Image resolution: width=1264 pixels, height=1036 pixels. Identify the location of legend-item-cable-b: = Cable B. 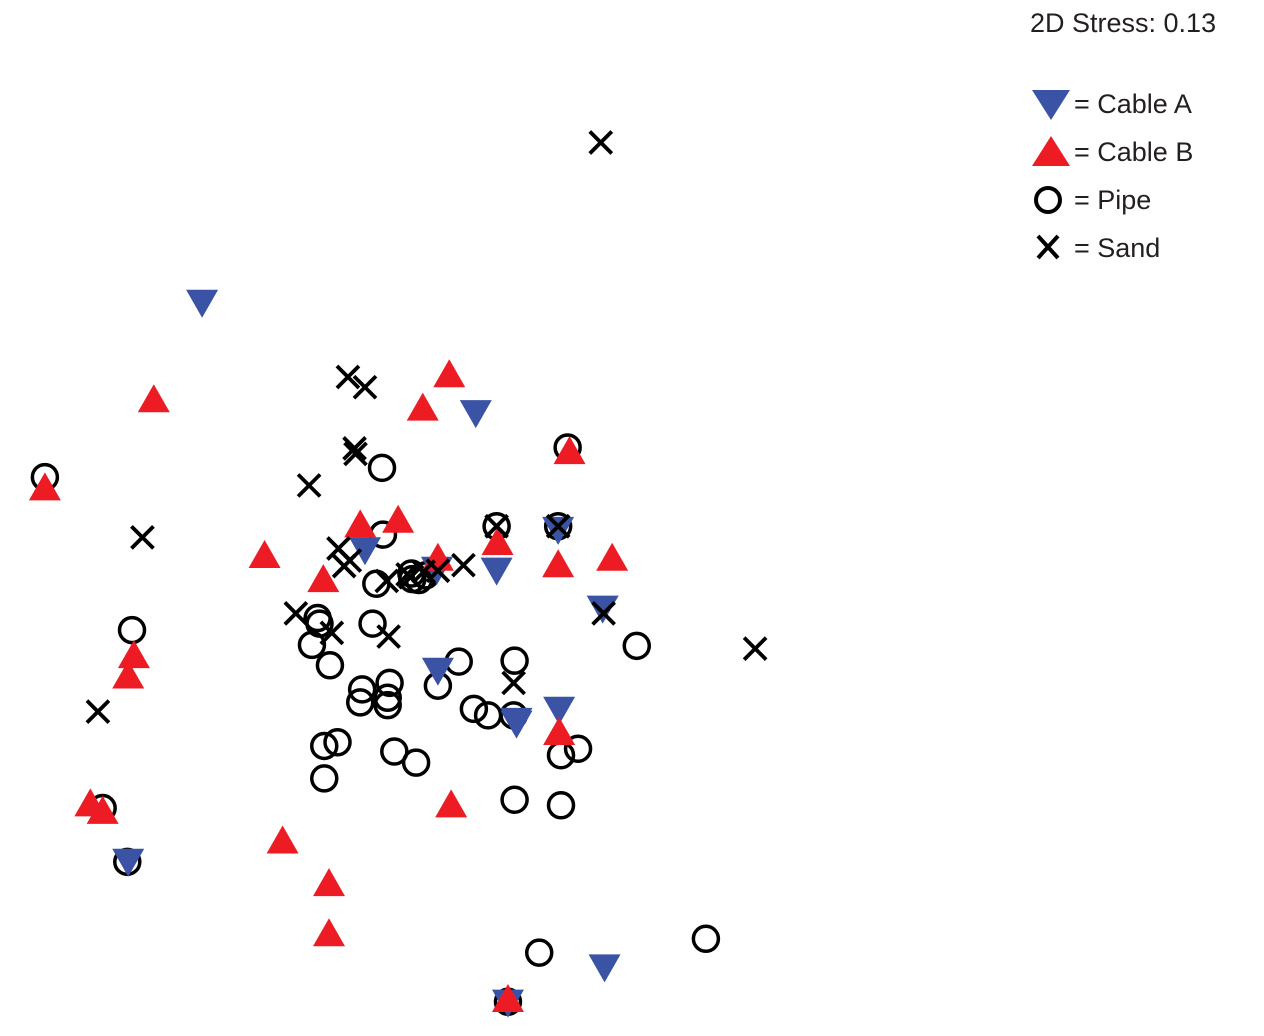
(1111, 152).